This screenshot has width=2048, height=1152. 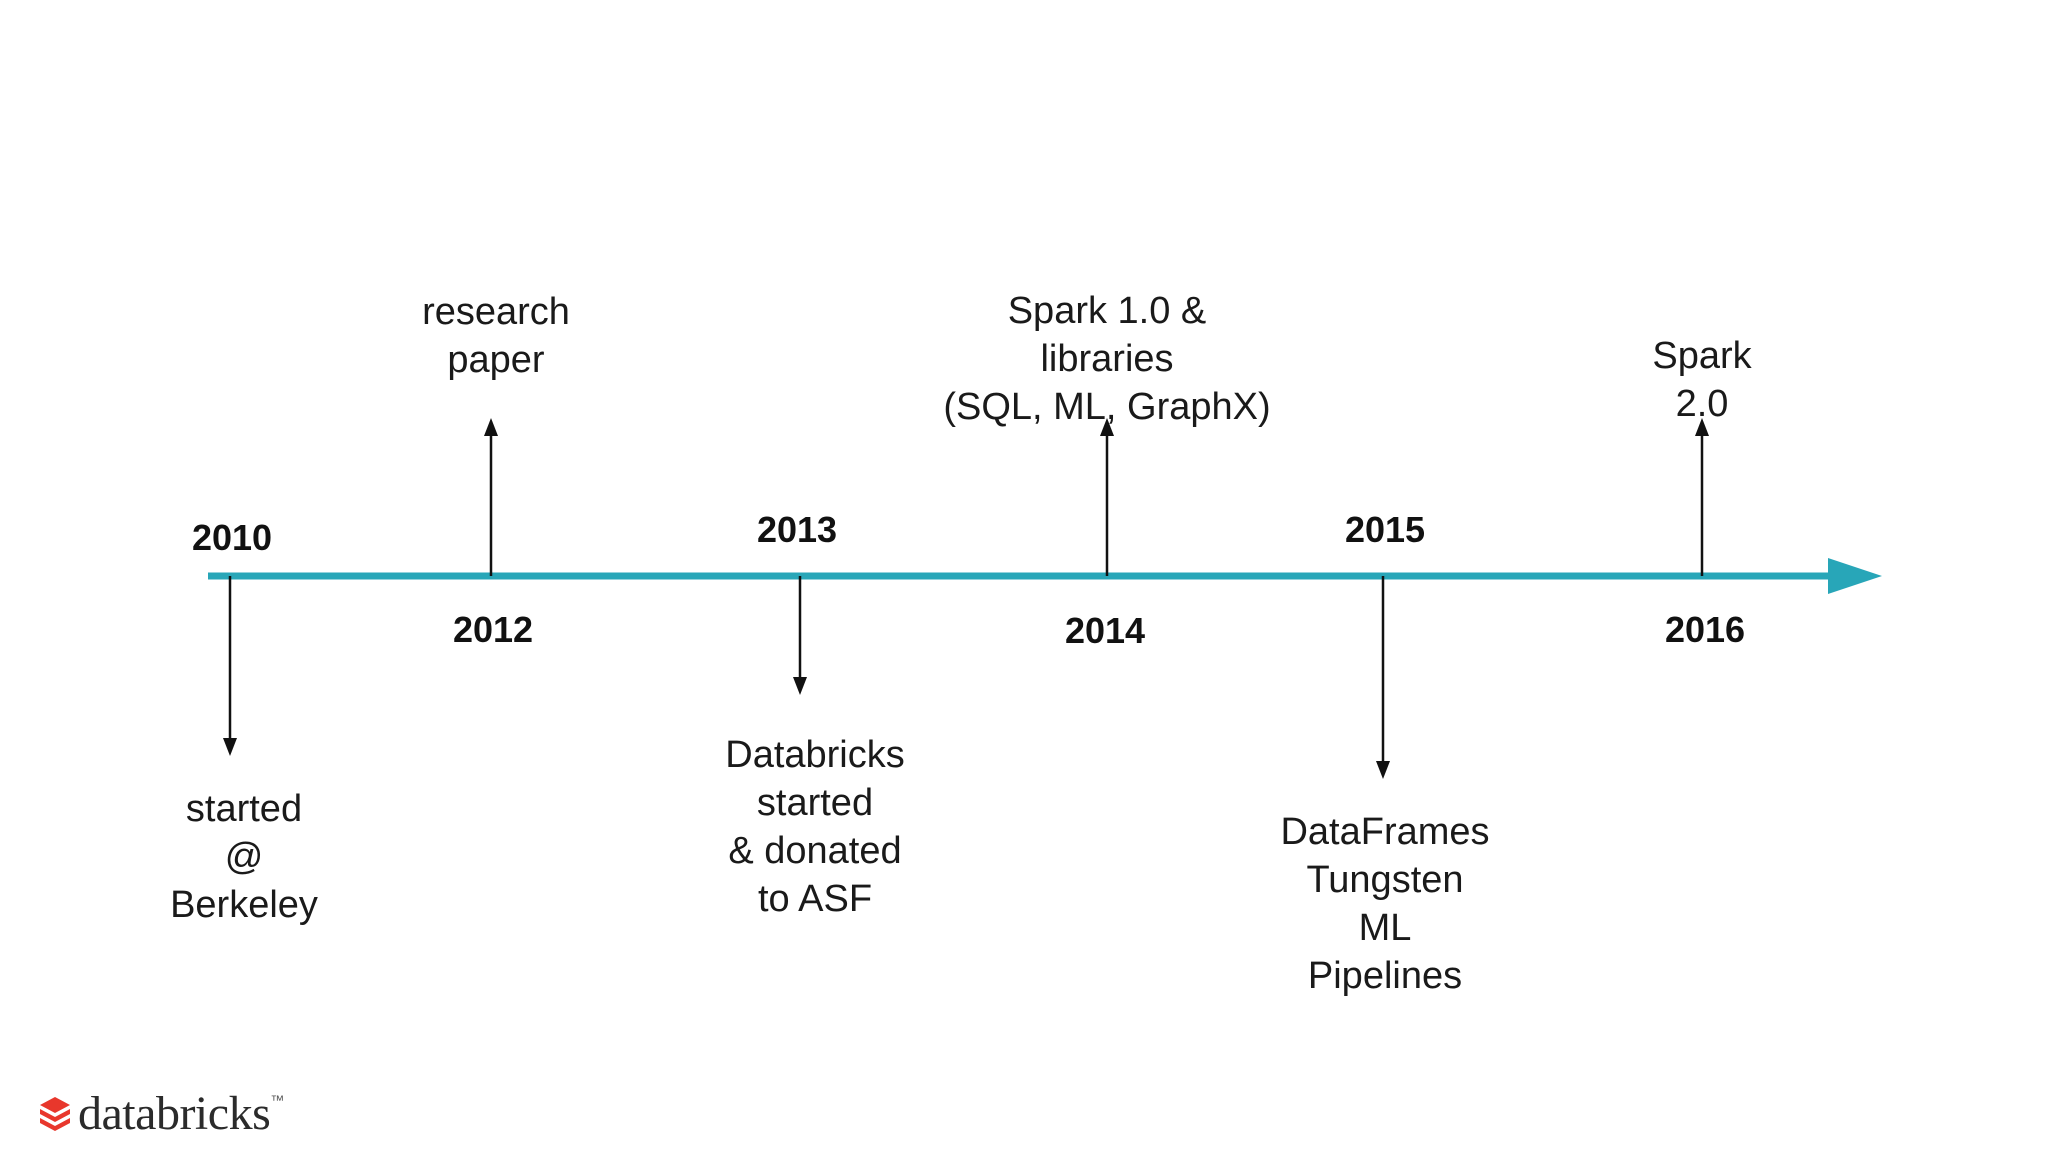 What do you see at coordinates (1702, 404) in the screenshot?
I see `event-2016-line: 2.0` at bounding box center [1702, 404].